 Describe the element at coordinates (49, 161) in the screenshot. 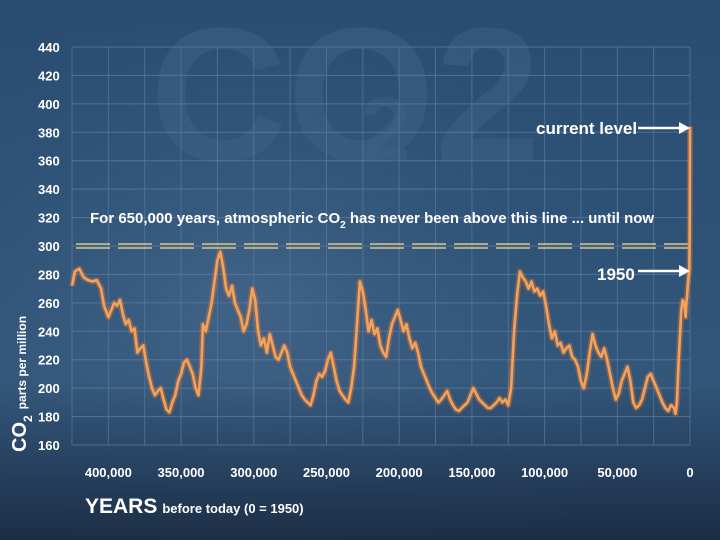

I see `y-tick-label: 360` at that location.